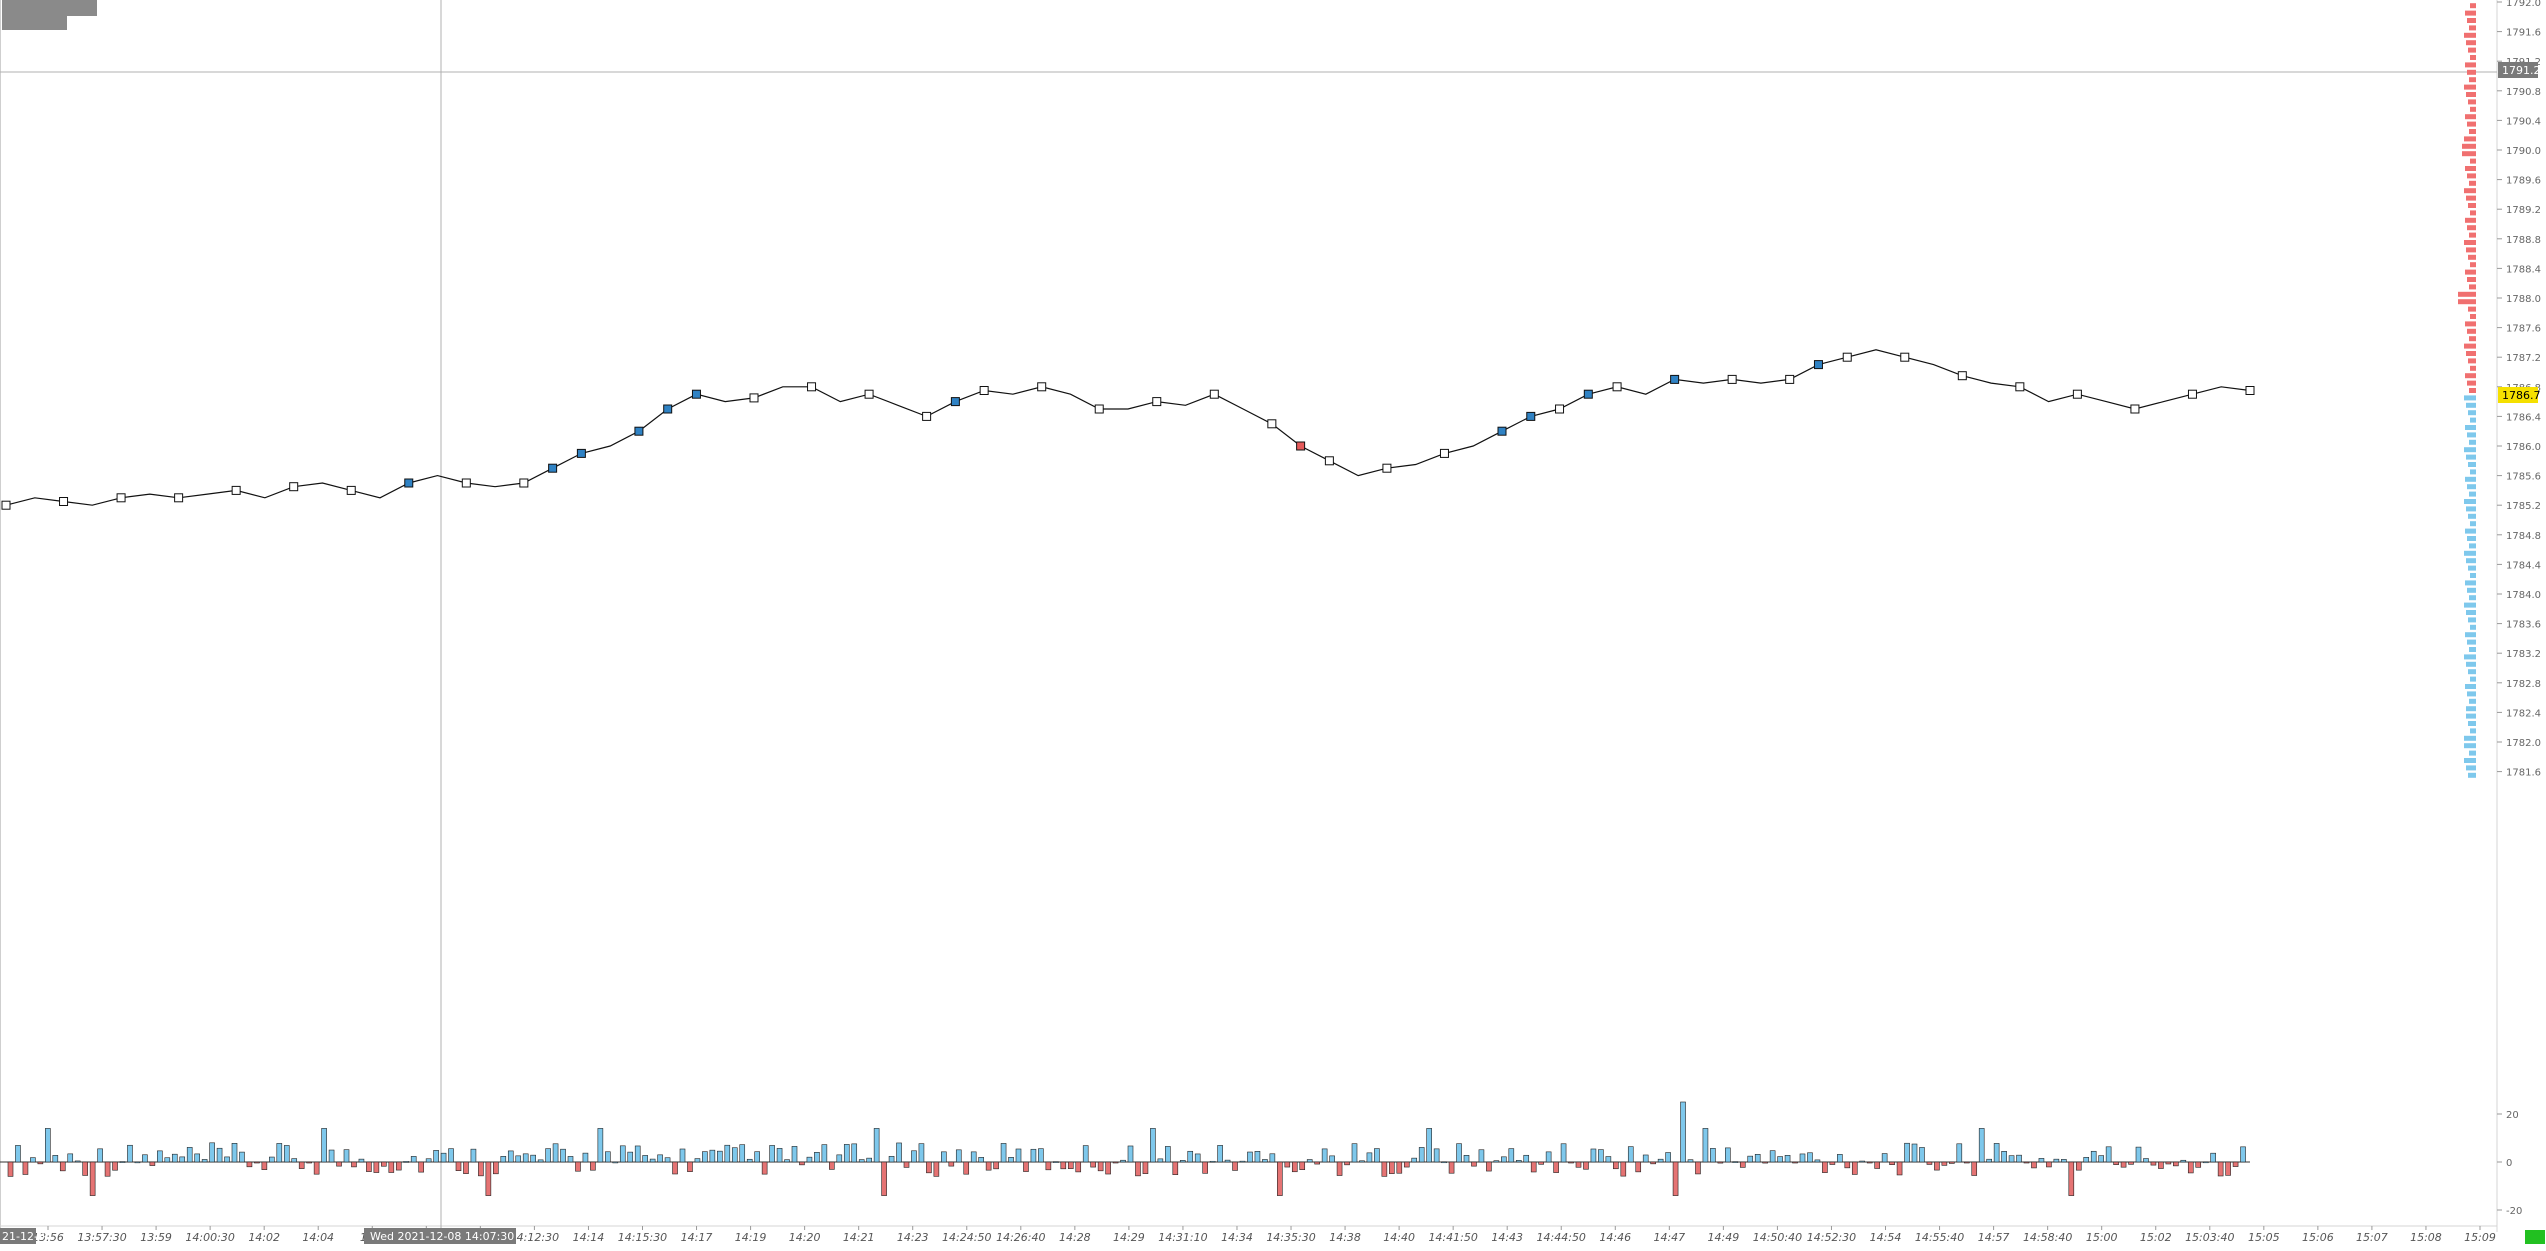 The width and height of the screenshot is (2546, 1251). Describe the element at coordinates (318, 1237) in the screenshot. I see `time-tick-label: 14:04` at that location.